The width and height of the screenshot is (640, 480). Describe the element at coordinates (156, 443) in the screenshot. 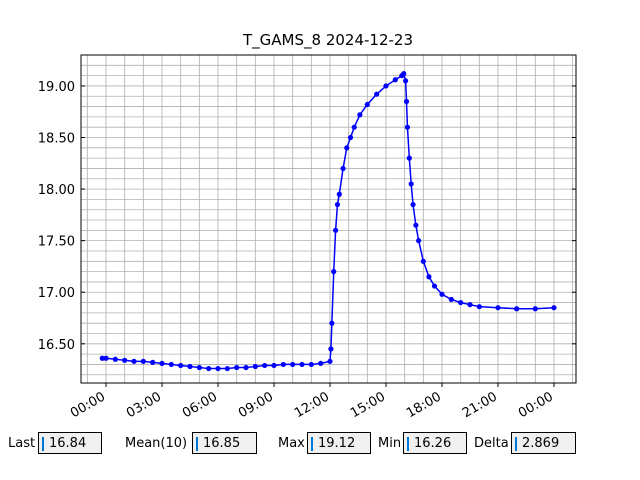

I see `stat-label: Mean(10)` at that location.